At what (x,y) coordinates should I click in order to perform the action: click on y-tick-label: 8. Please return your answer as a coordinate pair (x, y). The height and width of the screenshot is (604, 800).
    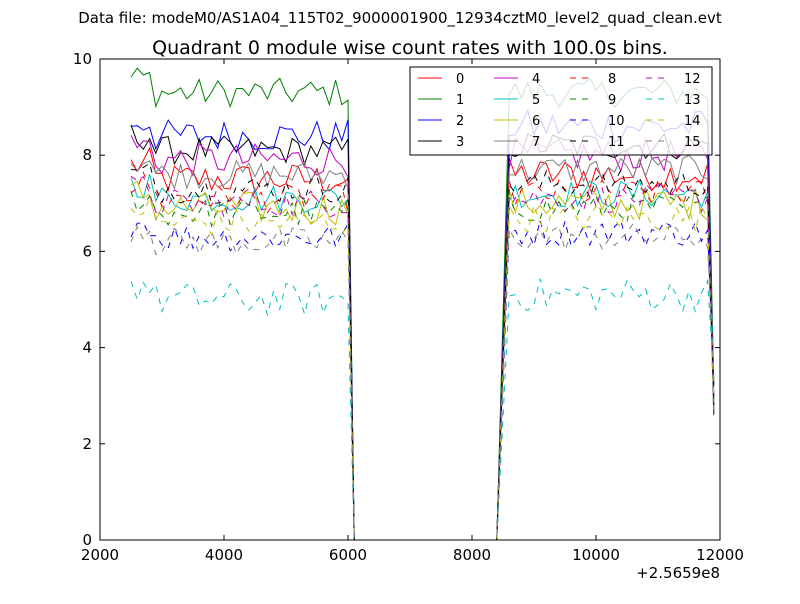
    Looking at the image, I should click on (87, 155).